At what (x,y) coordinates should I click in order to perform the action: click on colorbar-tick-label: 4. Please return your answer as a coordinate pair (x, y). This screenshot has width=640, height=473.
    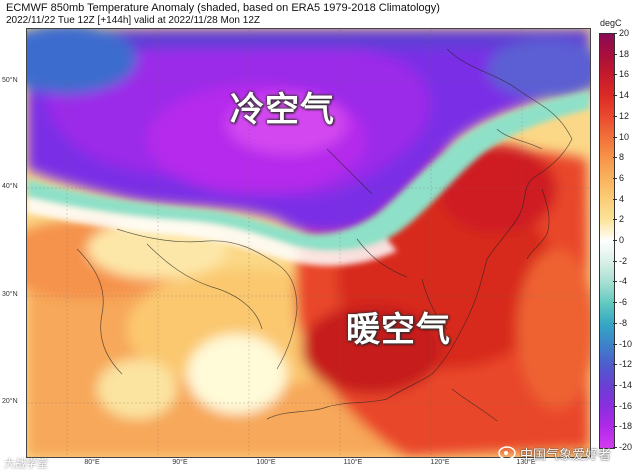
    Looking at the image, I should click on (622, 198).